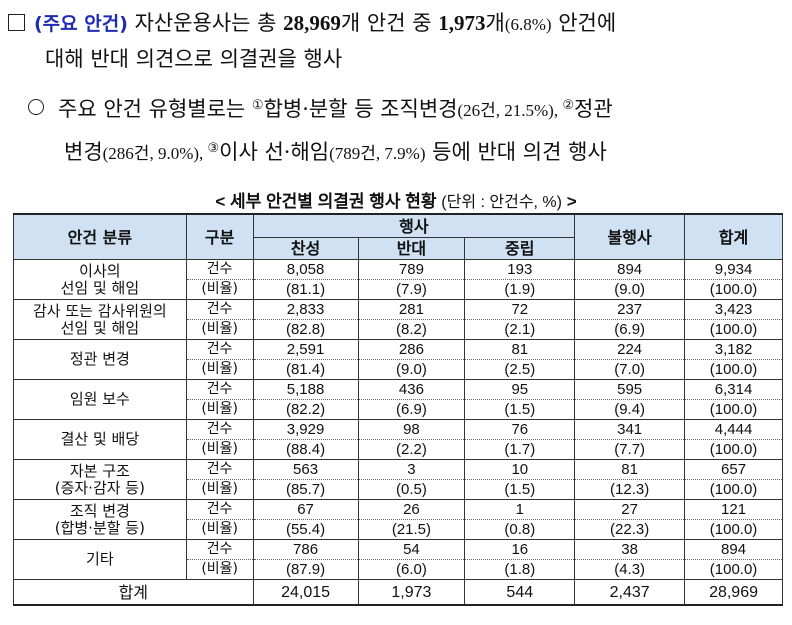  Describe the element at coordinates (733, 389) in the screenshot. I see `count-value: 6,314` at that location.